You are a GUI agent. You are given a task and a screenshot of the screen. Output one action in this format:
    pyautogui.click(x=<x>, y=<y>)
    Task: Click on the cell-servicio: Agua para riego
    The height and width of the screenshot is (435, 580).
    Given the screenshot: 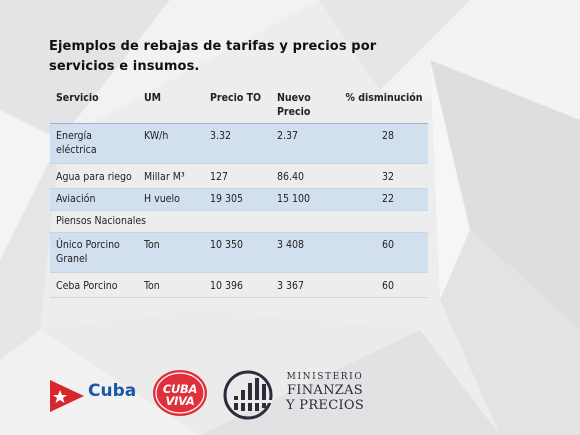 What is the action you would take?
    pyautogui.click(x=94, y=176)
    